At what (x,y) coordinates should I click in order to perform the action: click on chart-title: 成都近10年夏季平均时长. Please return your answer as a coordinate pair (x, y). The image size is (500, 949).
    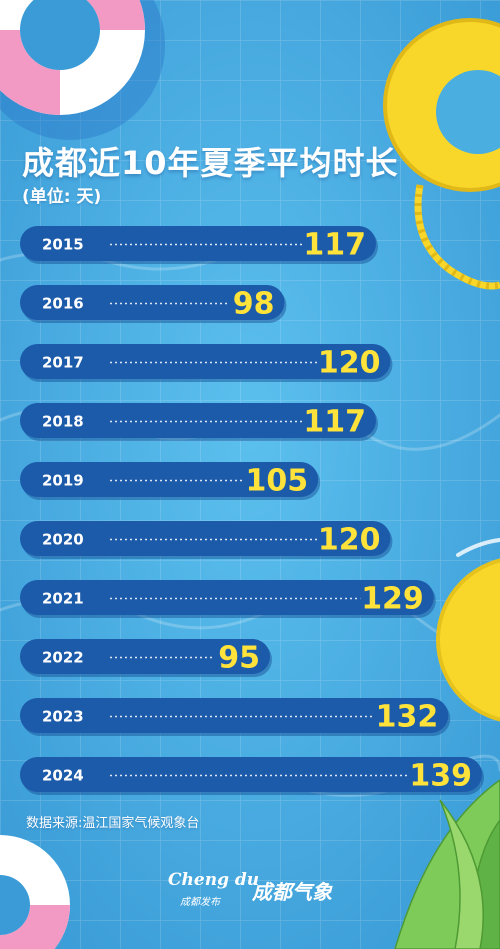
    Looking at the image, I should click on (210, 163).